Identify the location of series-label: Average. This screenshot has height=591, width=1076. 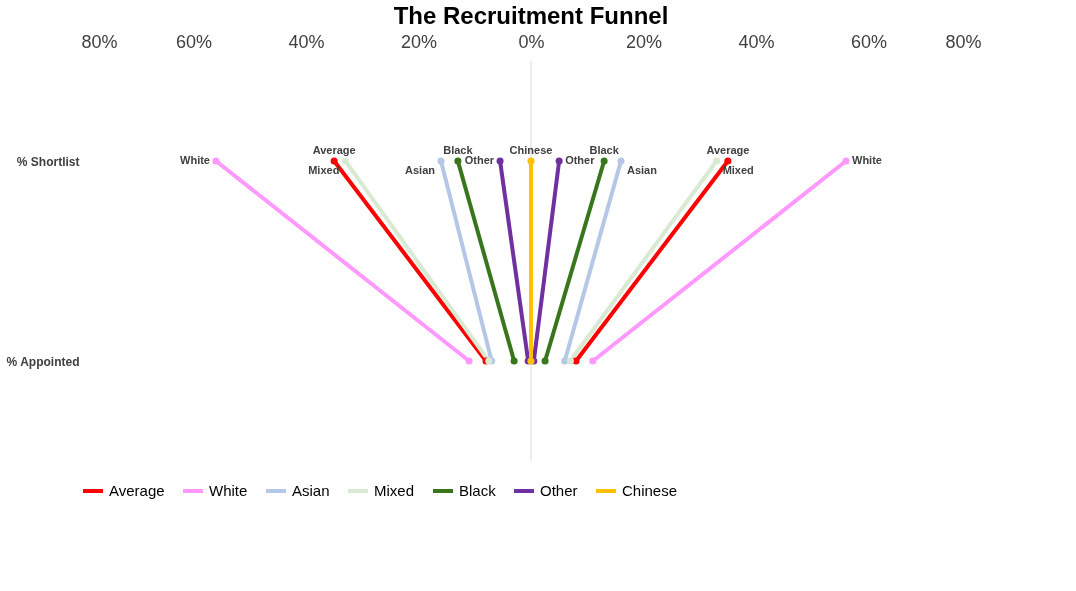
(728, 150).